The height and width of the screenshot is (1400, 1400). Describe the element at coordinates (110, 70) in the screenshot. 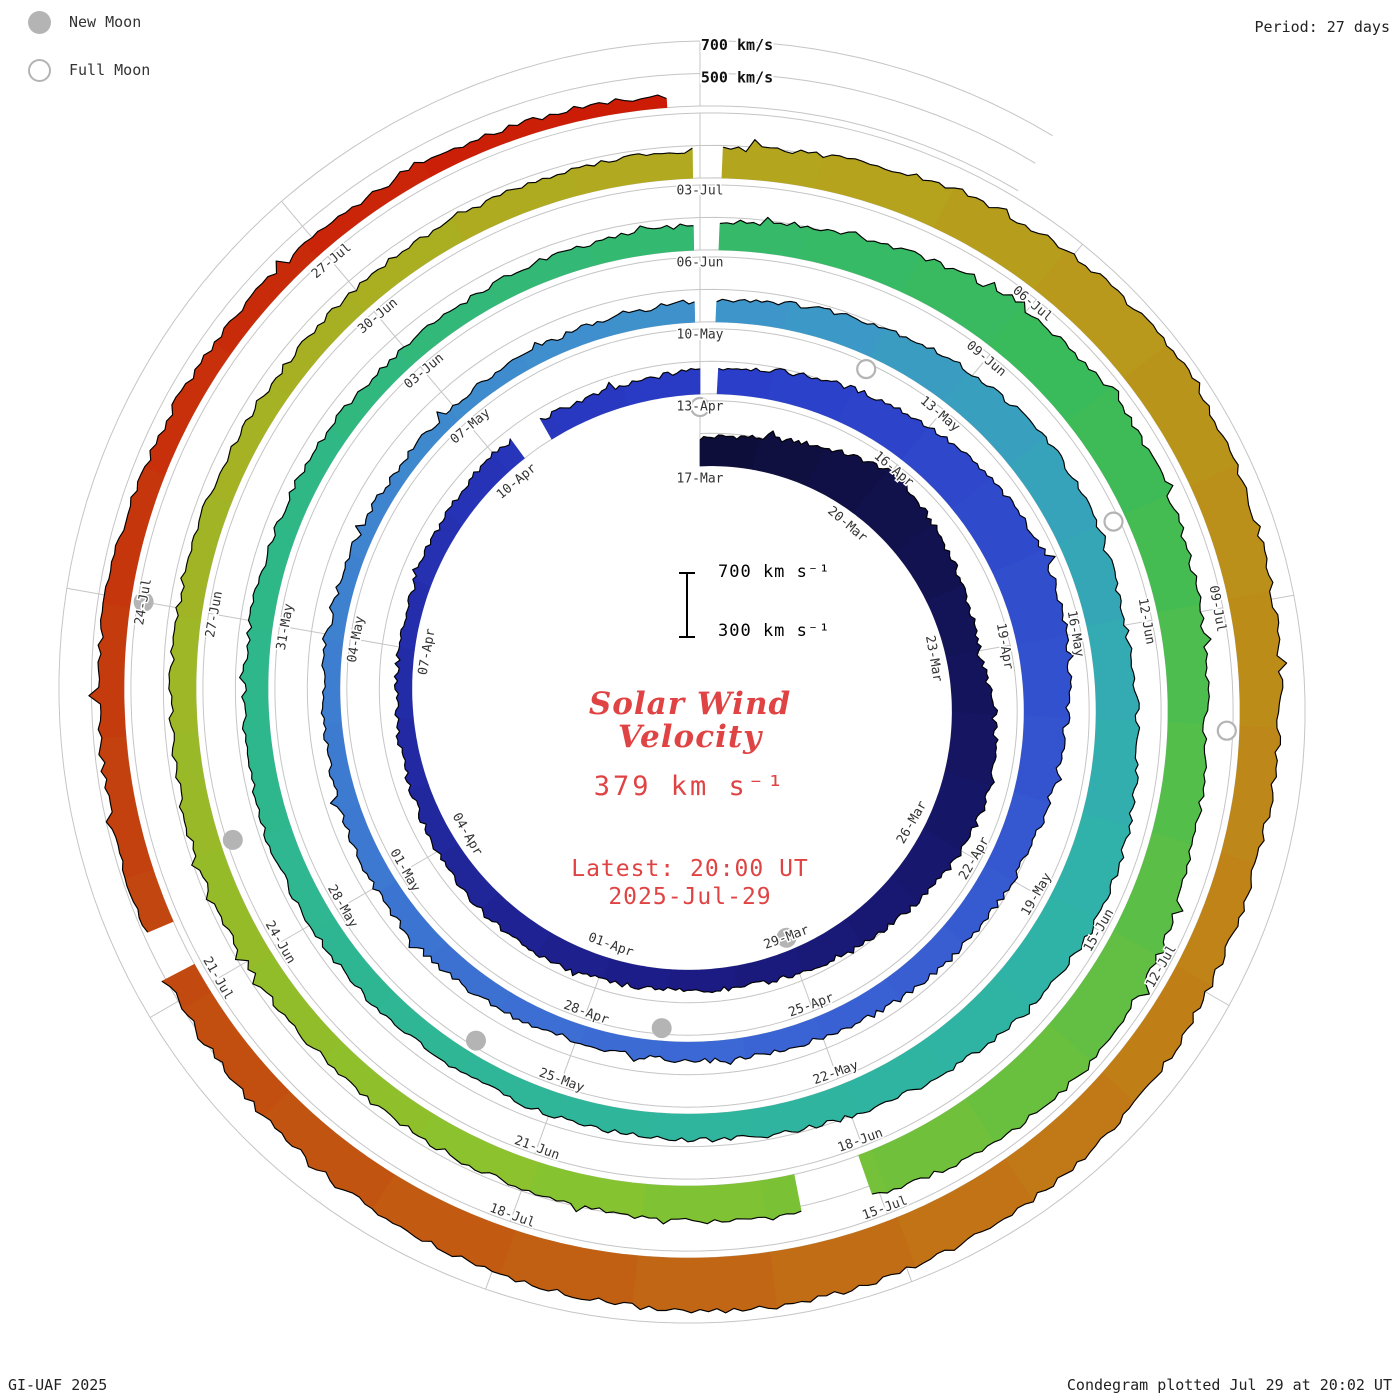

I see `full-moon-label: Full Moon` at that location.